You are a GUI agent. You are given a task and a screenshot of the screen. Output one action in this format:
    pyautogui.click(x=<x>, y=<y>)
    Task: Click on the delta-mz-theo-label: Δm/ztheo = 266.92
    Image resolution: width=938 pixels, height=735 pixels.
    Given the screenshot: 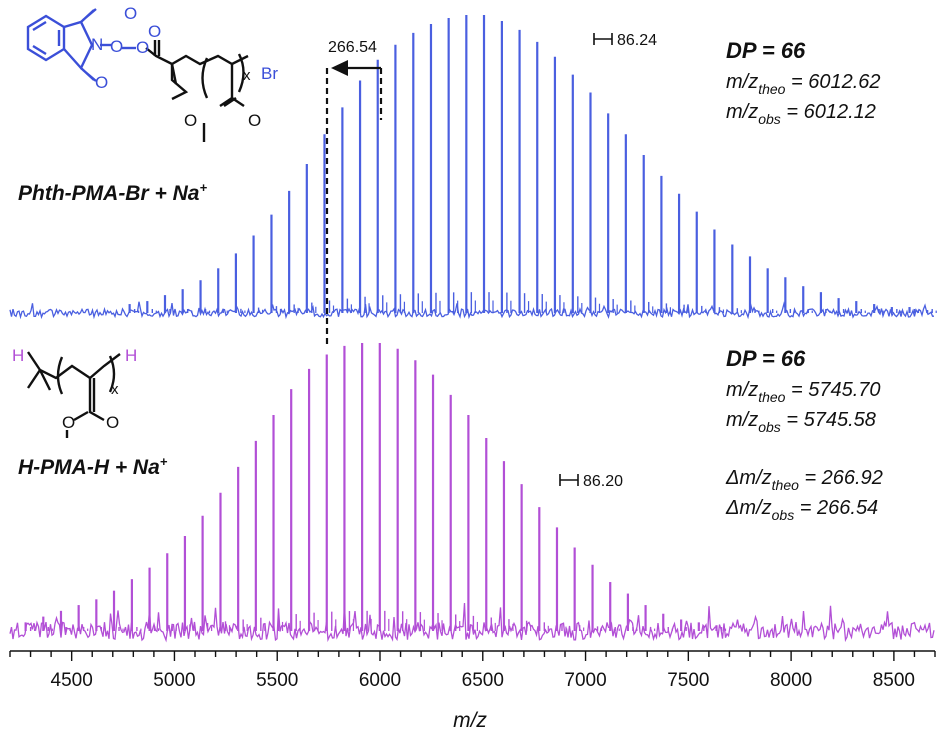 What is the action you would take?
    pyautogui.click(x=804, y=480)
    